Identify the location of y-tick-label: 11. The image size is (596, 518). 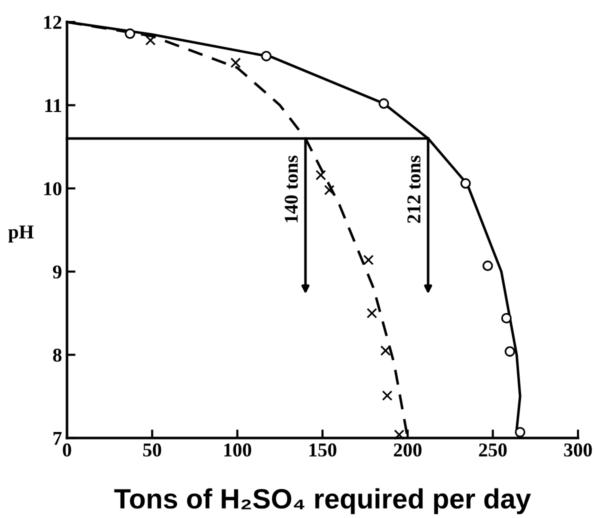
(53, 105).